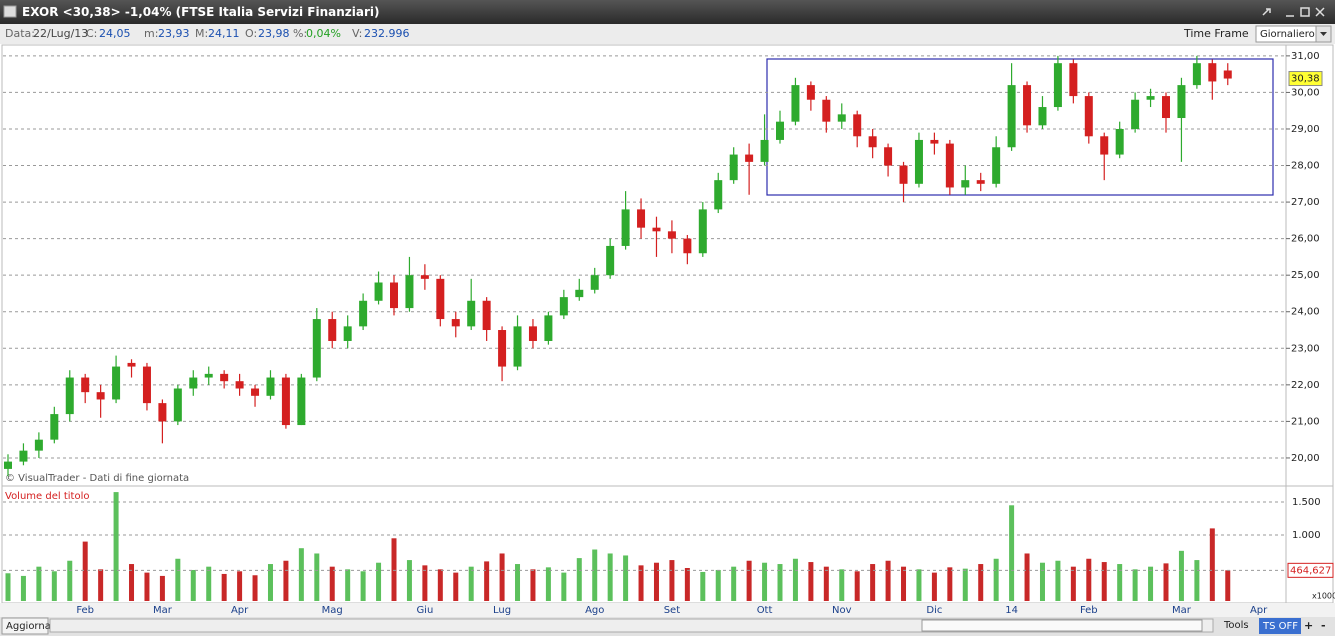  Describe the element at coordinates (1236, 625) in the screenshot. I see `tools-button: Tools` at that location.